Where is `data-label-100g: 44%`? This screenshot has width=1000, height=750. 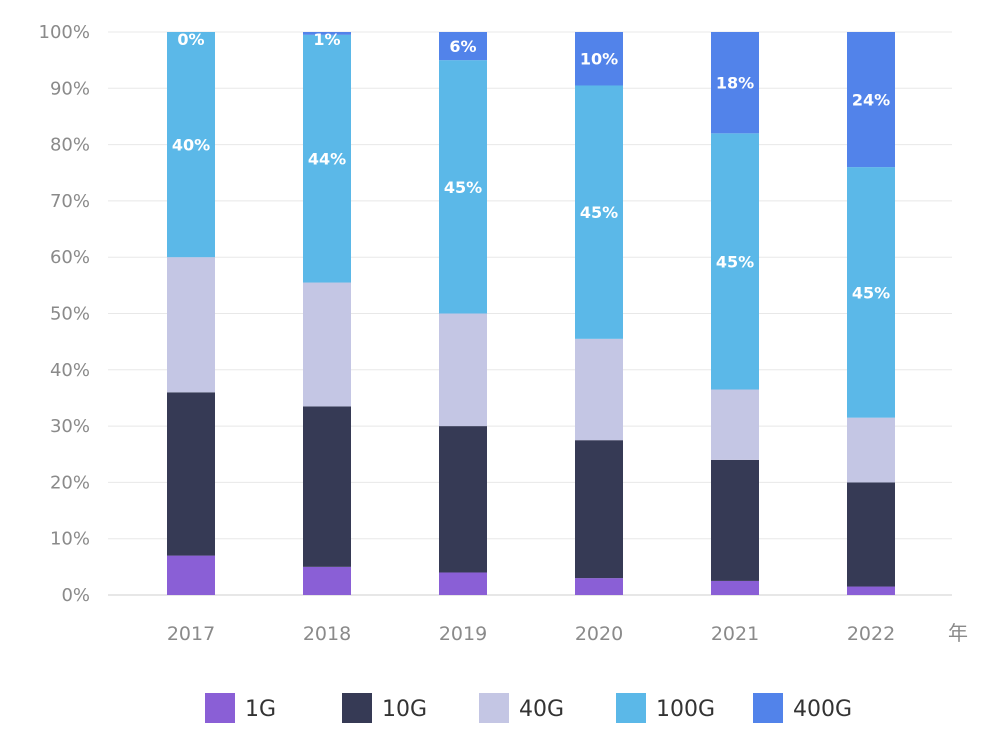 data-label-100g: 44% is located at coordinates (327, 159).